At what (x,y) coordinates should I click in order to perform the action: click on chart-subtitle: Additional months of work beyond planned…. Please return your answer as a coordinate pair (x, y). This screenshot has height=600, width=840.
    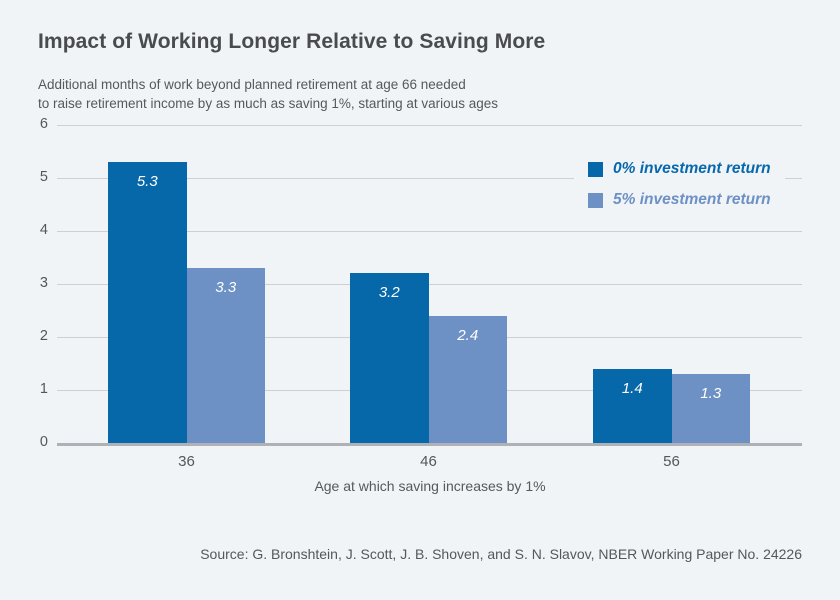
    Looking at the image, I should click on (268, 94).